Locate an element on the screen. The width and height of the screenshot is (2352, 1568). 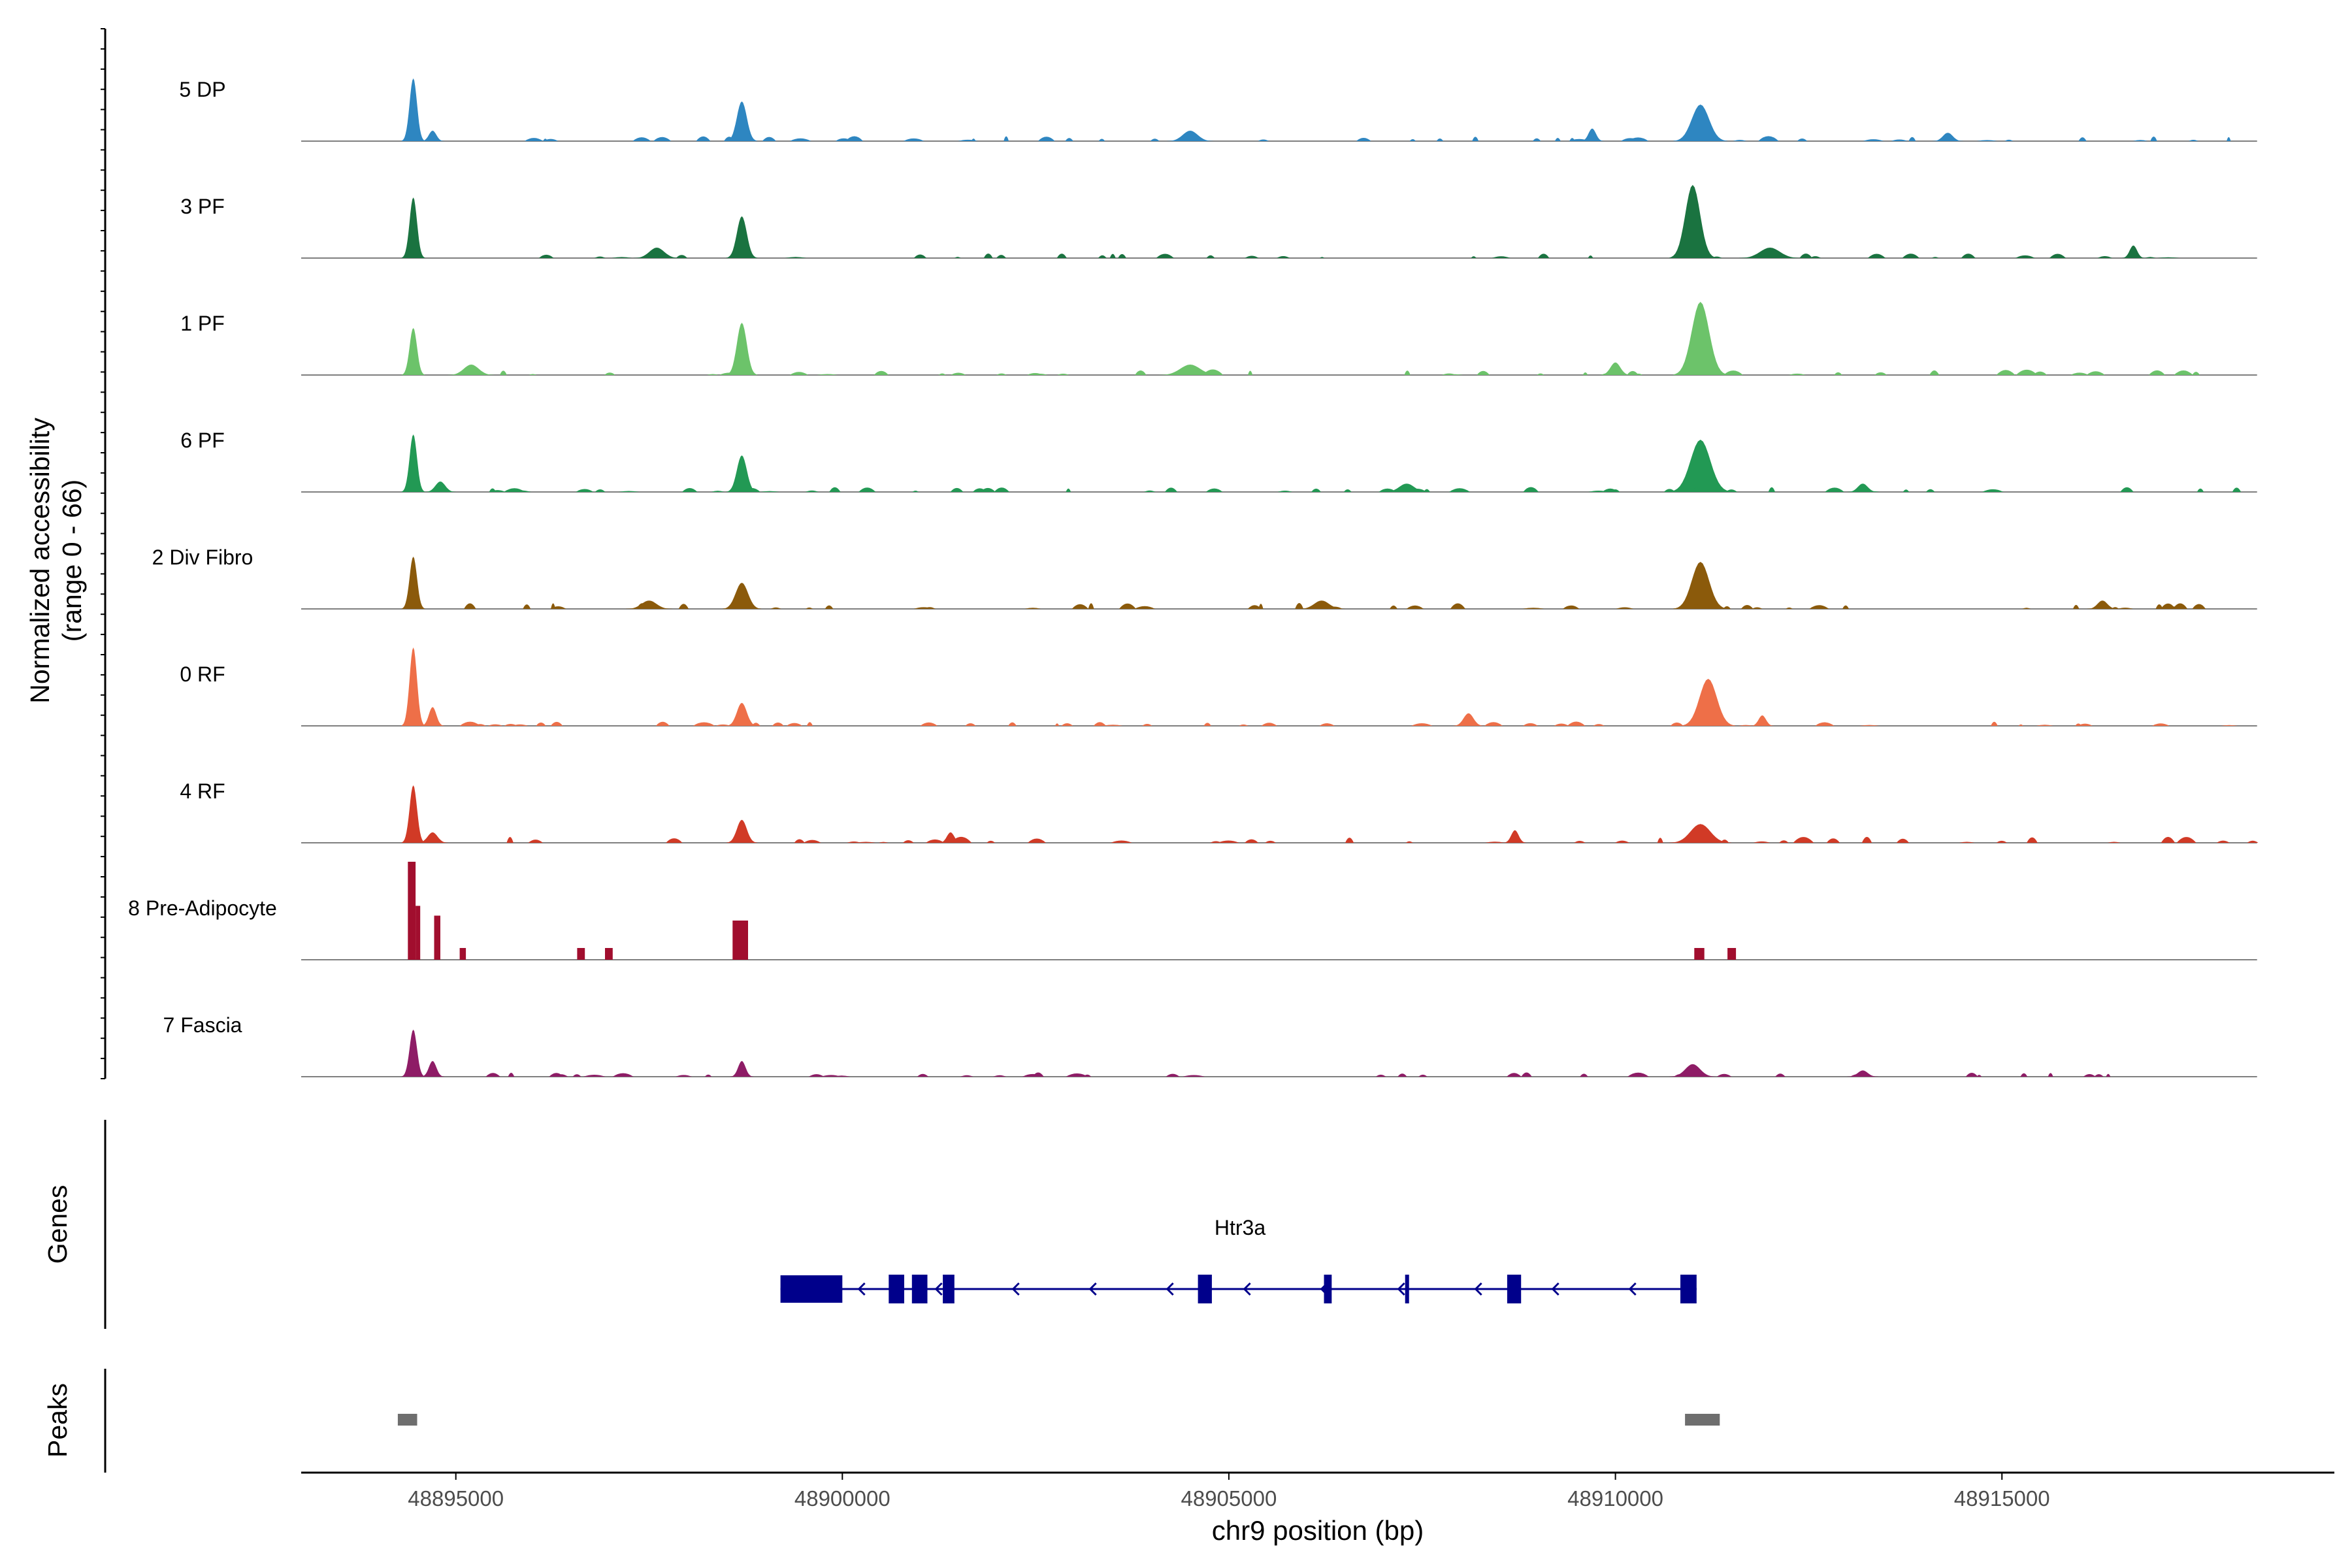
track-2: 1 PF is located at coordinates (1218, 339).